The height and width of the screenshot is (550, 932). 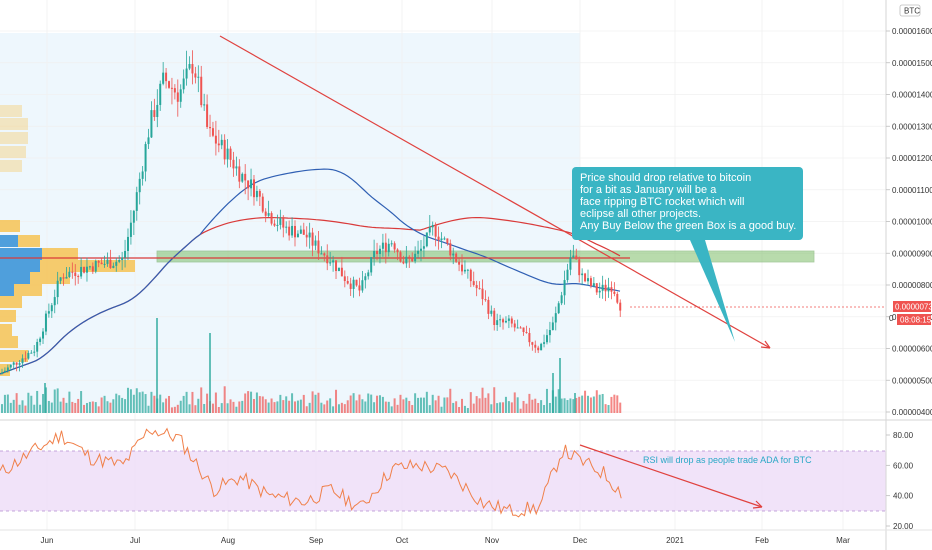 What do you see at coordinates (912, 285) in the screenshot?
I see `price-tick-label: 0.00000800` at bounding box center [912, 285].